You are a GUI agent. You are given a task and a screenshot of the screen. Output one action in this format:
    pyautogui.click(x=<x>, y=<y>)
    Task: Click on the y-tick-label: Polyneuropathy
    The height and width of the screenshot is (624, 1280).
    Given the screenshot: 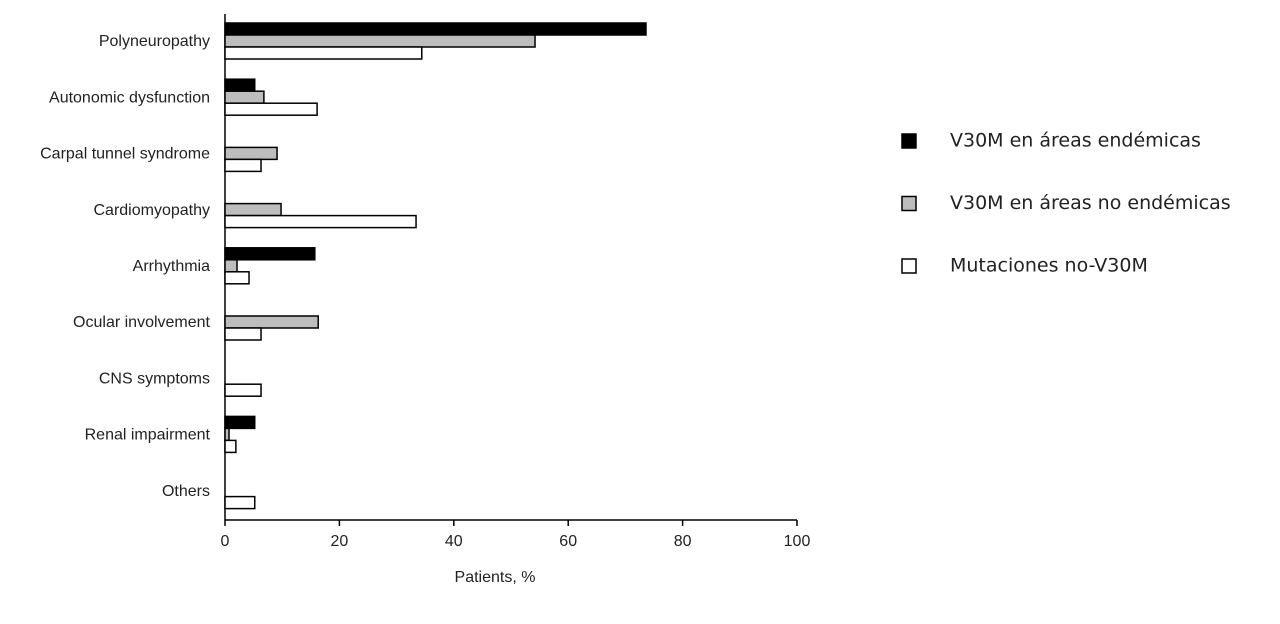 What is the action you would take?
    pyautogui.click(x=154, y=41)
    